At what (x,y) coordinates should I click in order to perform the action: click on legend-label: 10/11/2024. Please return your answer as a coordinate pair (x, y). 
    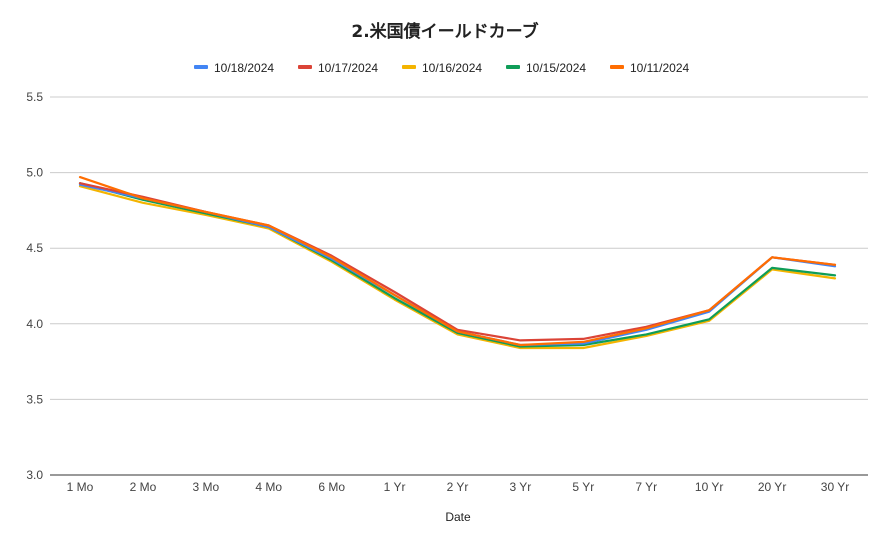
    Looking at the image, I should click on (659, 68).